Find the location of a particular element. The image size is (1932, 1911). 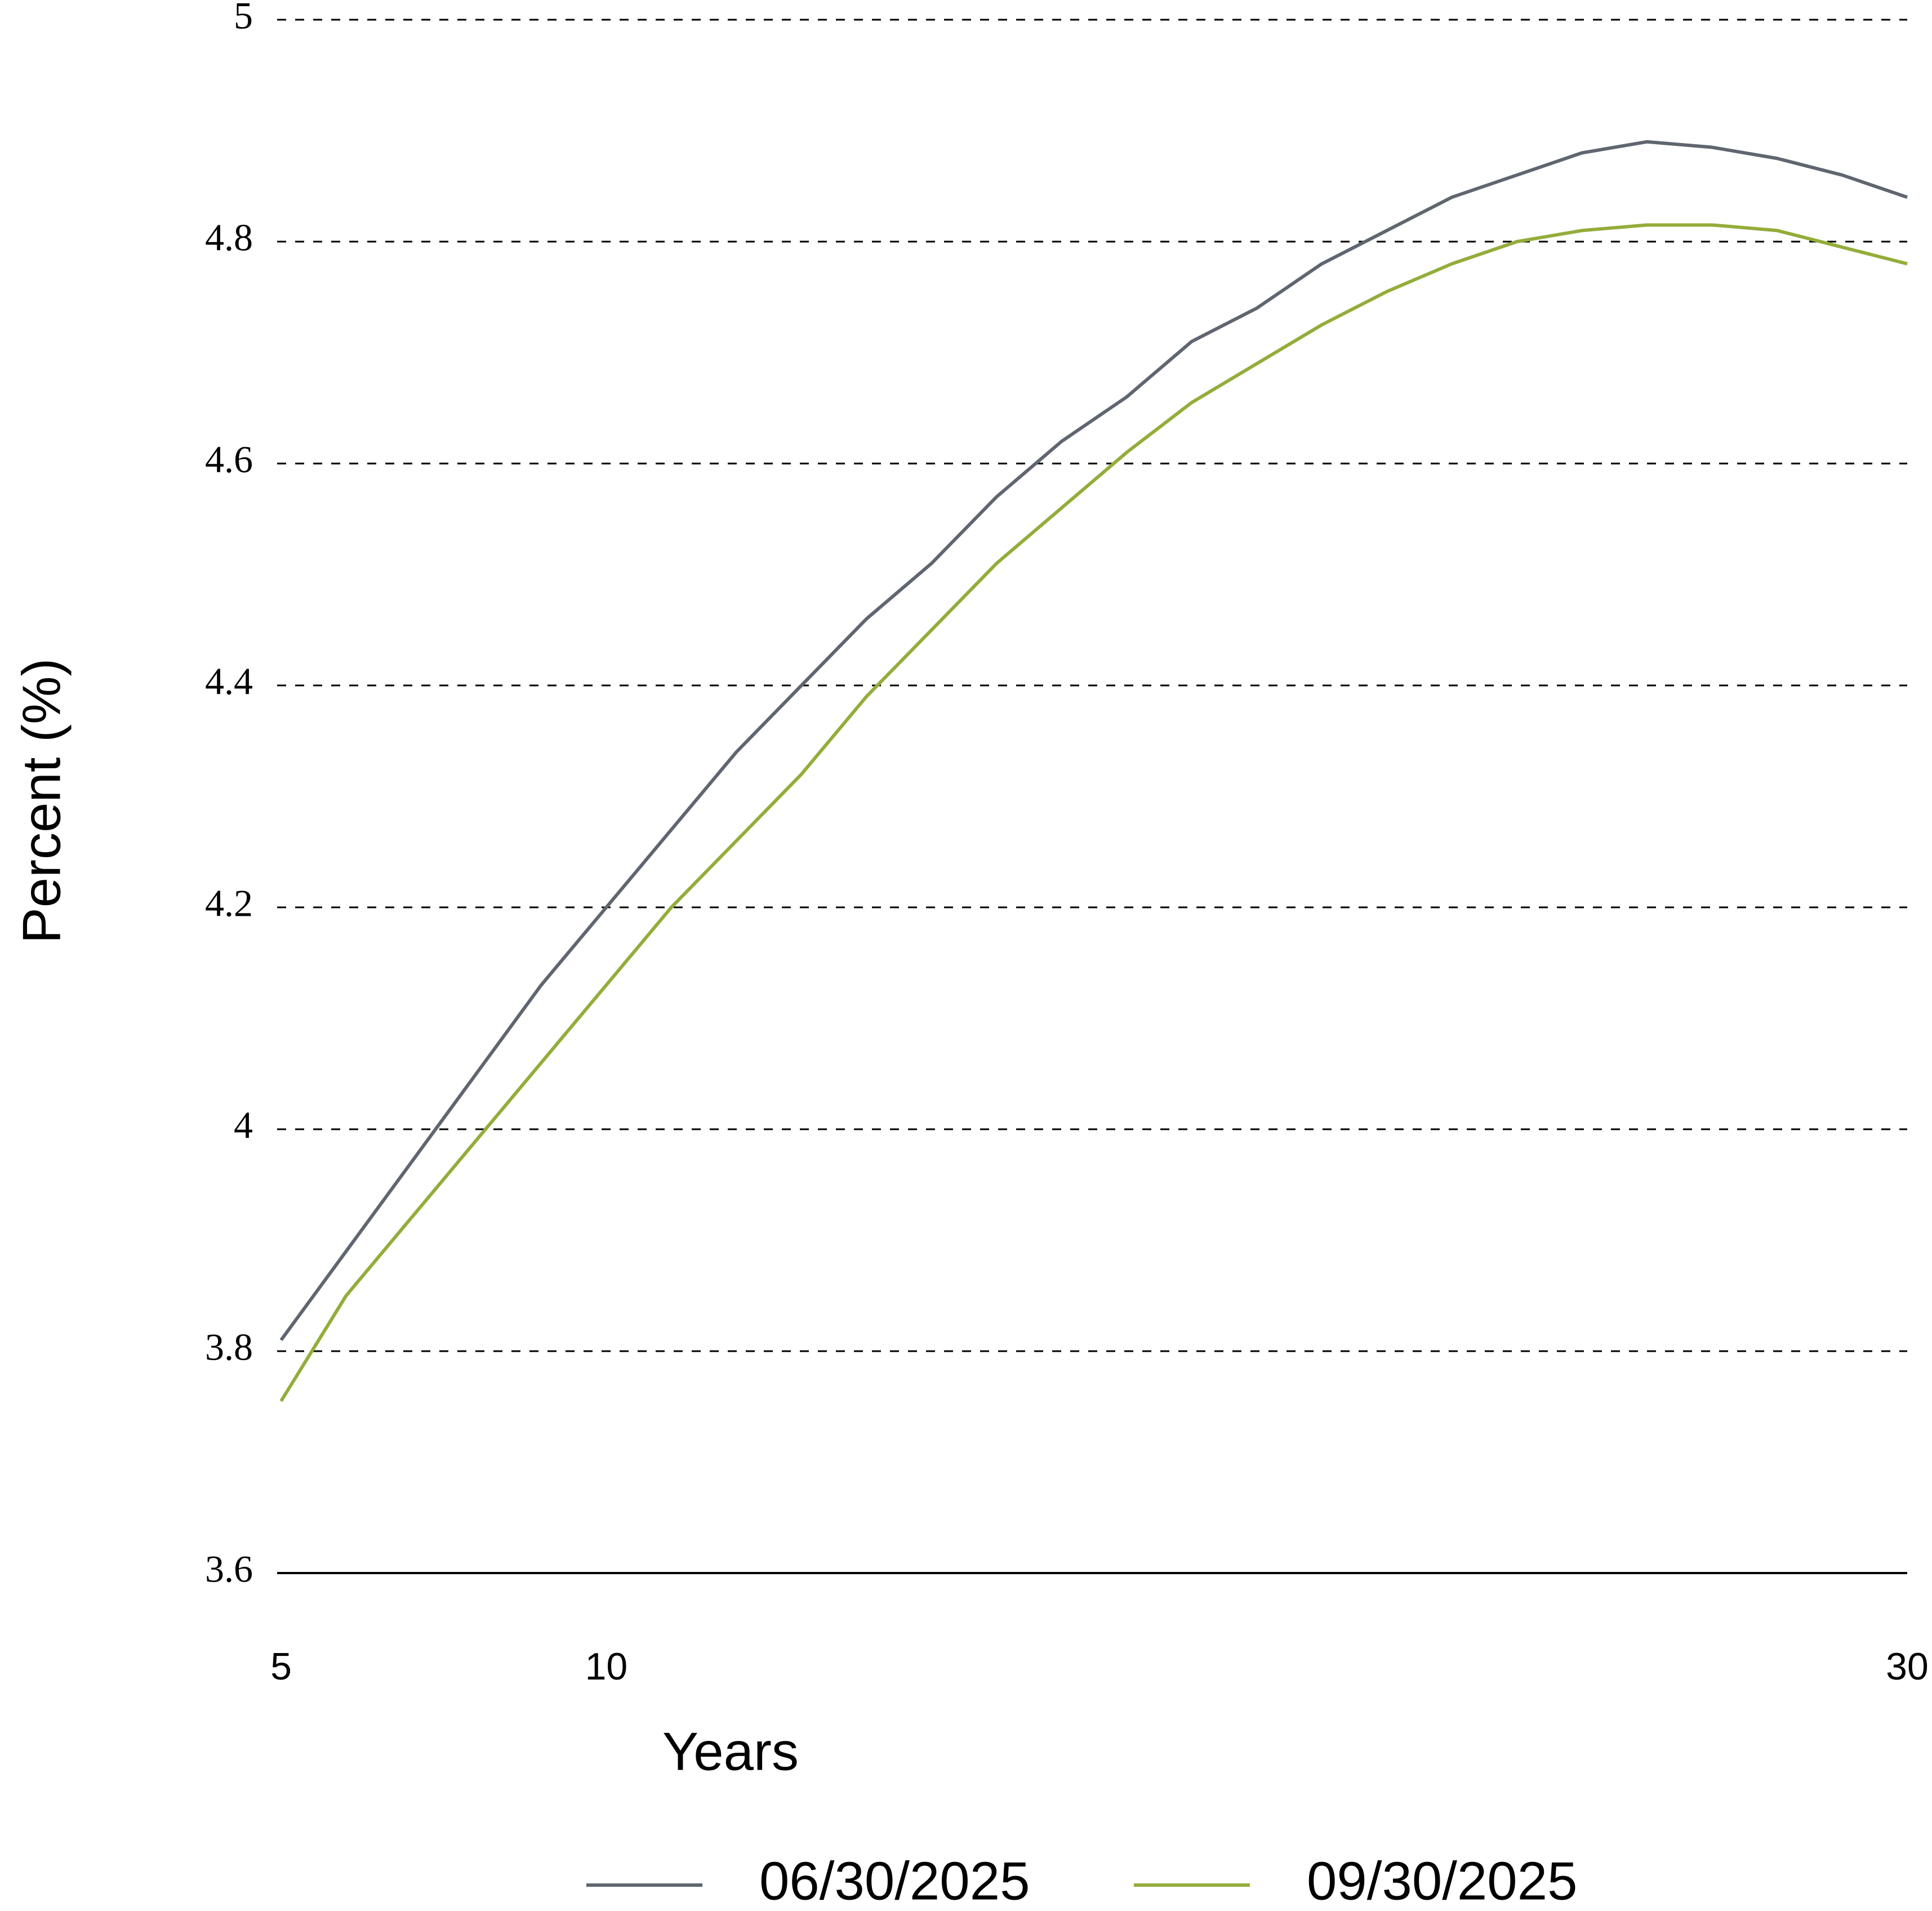

y-tick-label: 5 is located at coordinates (243, 18).